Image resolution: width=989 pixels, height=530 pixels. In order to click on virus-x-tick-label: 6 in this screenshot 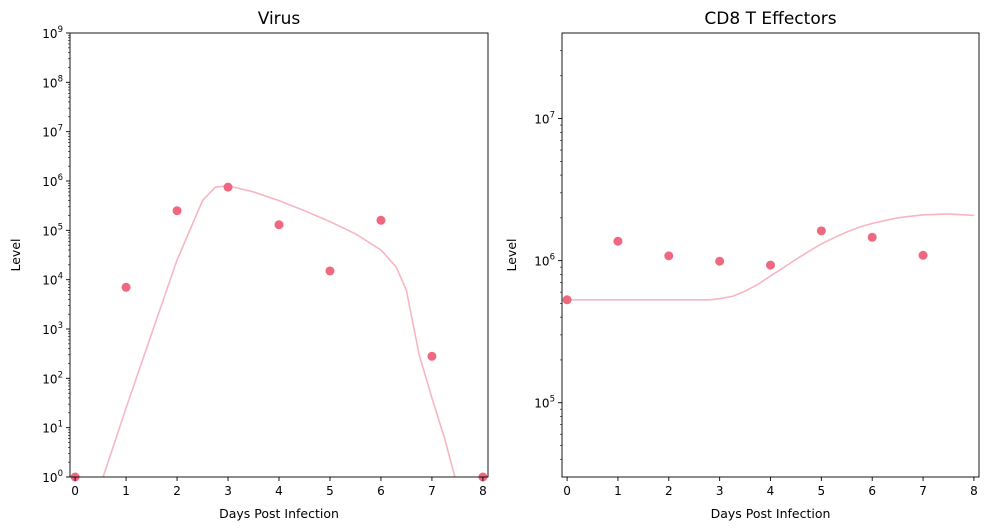, I will do `click(381, 491)`.